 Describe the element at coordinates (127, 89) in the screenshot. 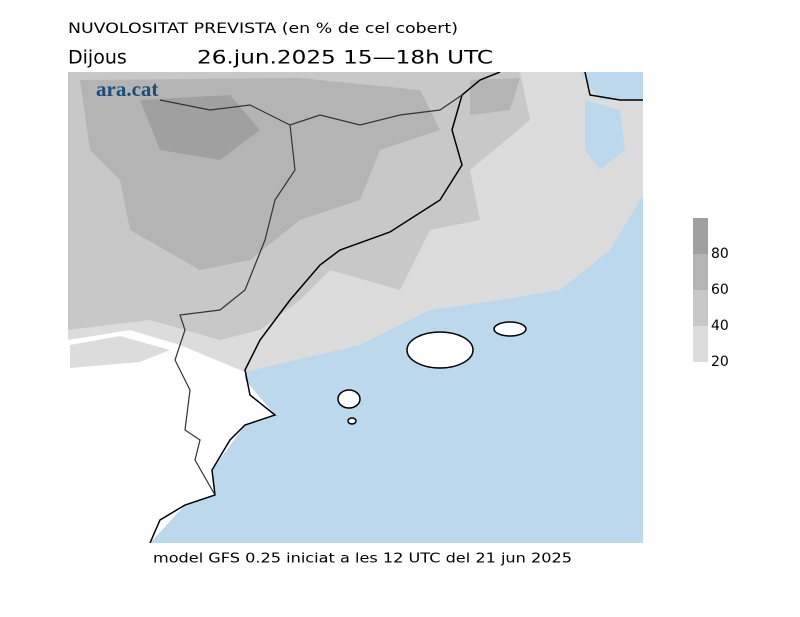

I see `logo: ara.cat` at that location.